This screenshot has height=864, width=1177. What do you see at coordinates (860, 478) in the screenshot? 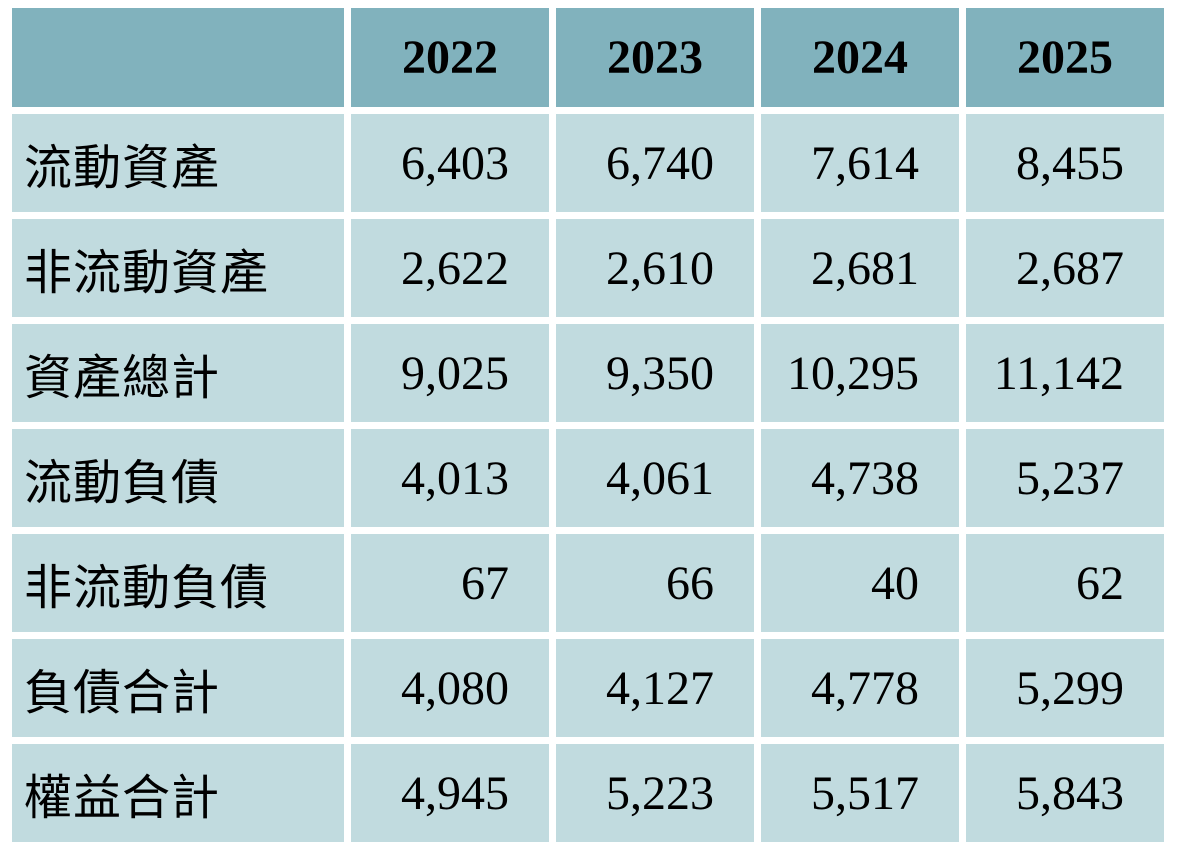
I see `value-cell: 4,738` at bounding box center [860, 478].